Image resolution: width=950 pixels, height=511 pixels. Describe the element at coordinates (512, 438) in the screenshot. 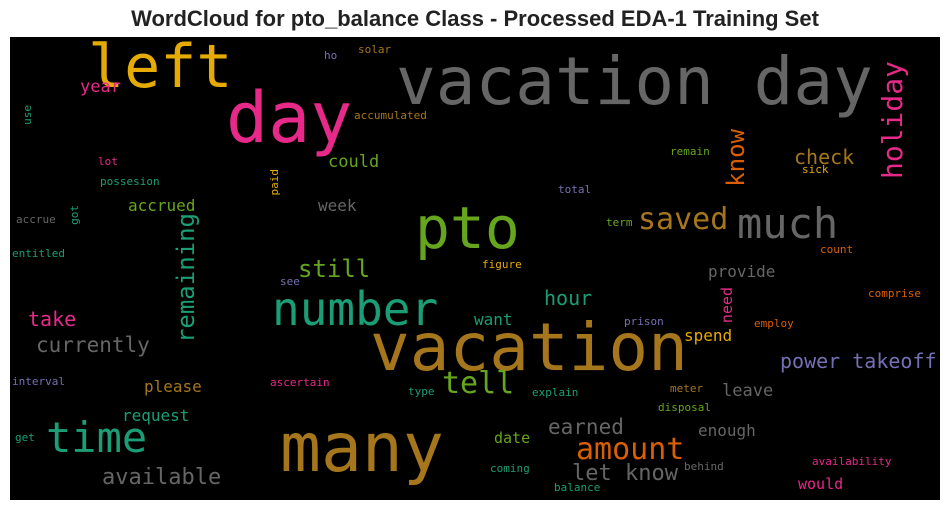

I see `word-date: date` at that location.